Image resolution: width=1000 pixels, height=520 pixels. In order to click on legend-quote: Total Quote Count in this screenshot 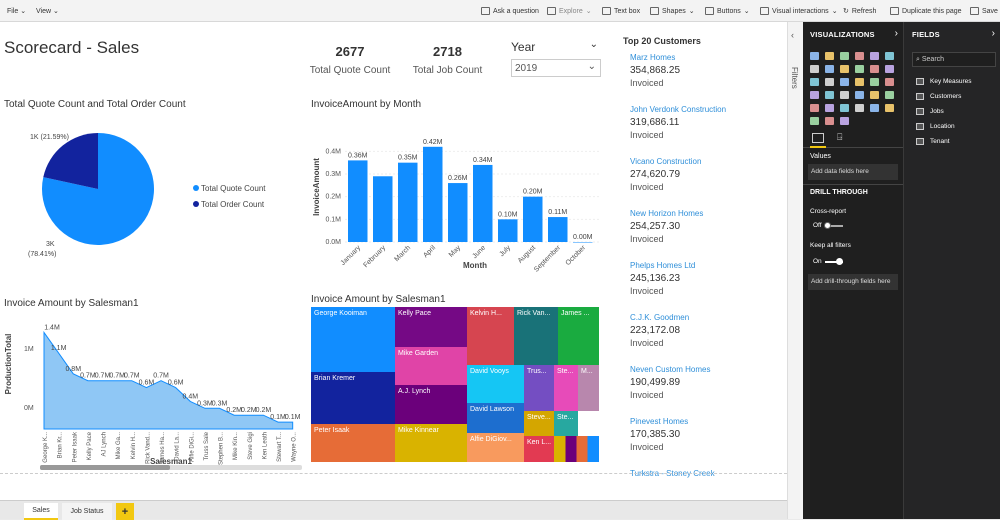, I will do `click(233, 188)`.